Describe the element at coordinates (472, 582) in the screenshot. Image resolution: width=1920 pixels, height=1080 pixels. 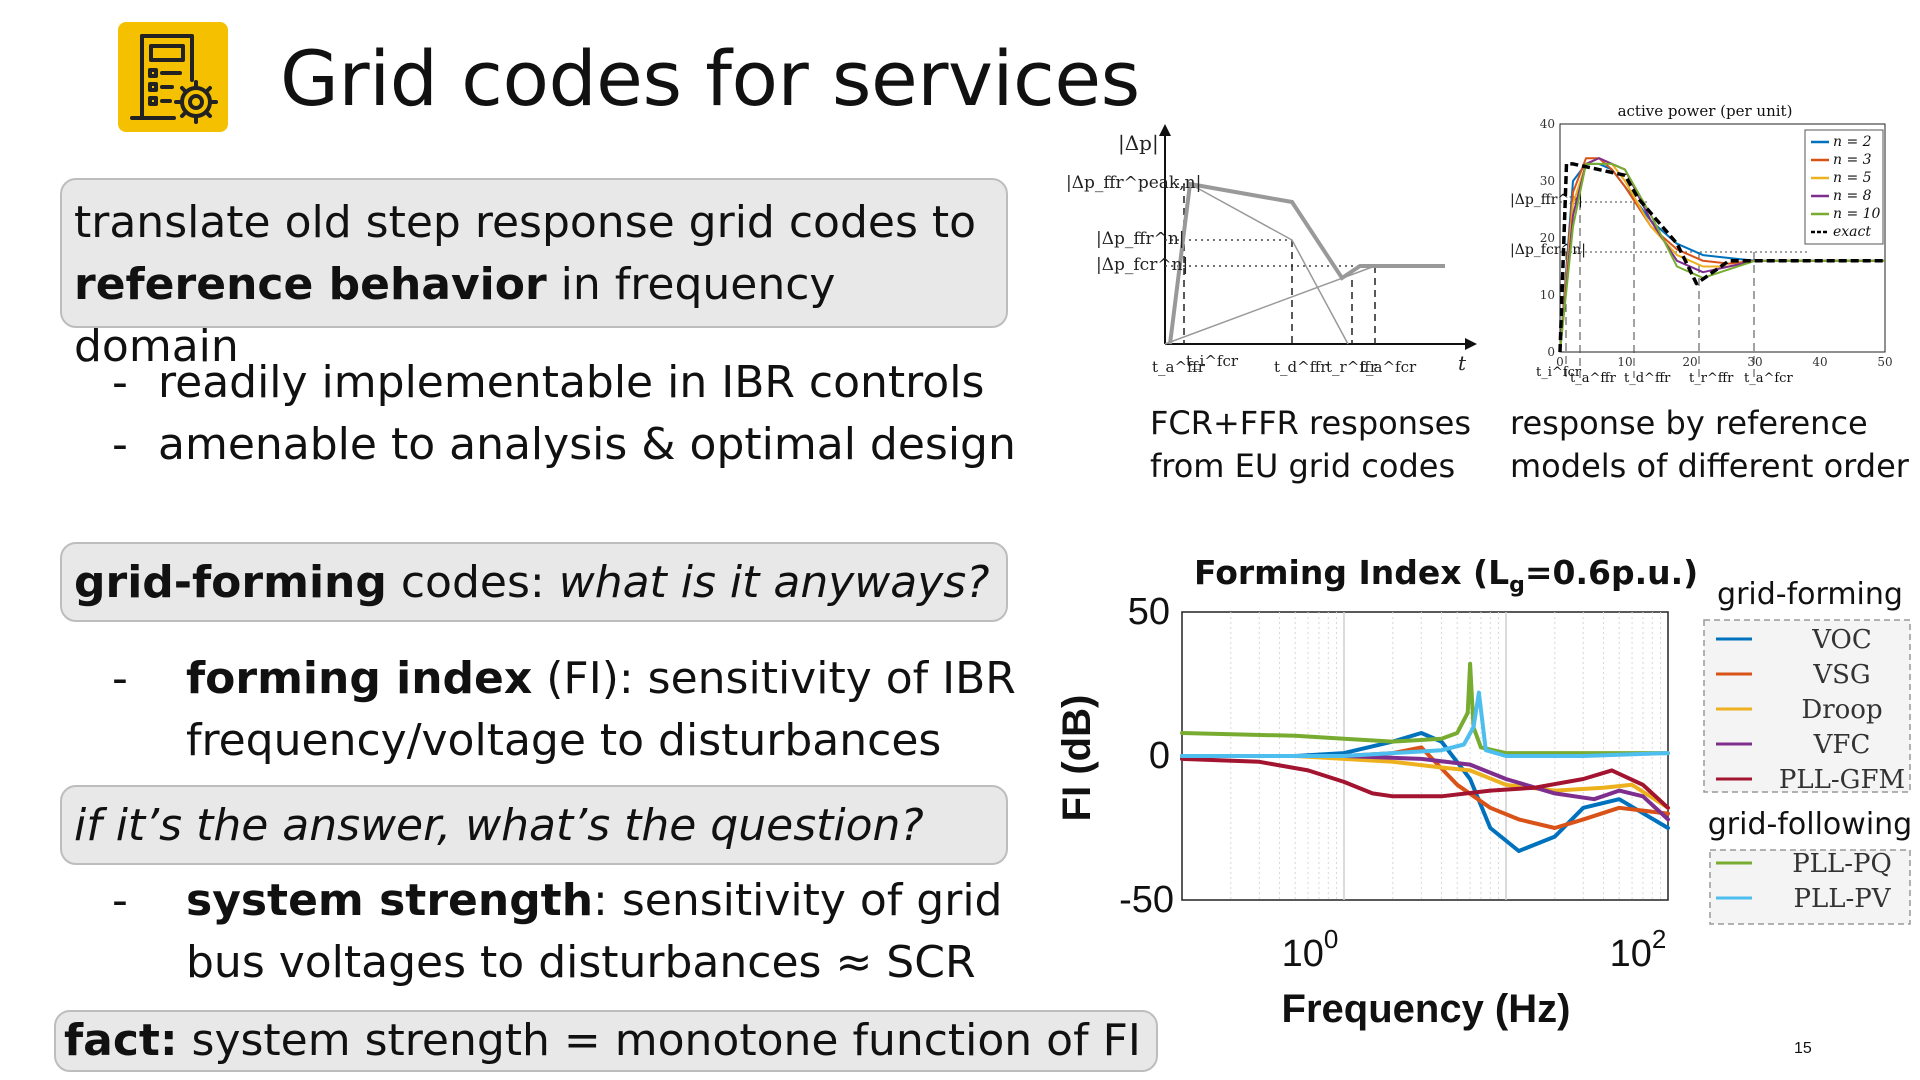
I see `box2-normal: codes:` at that location.